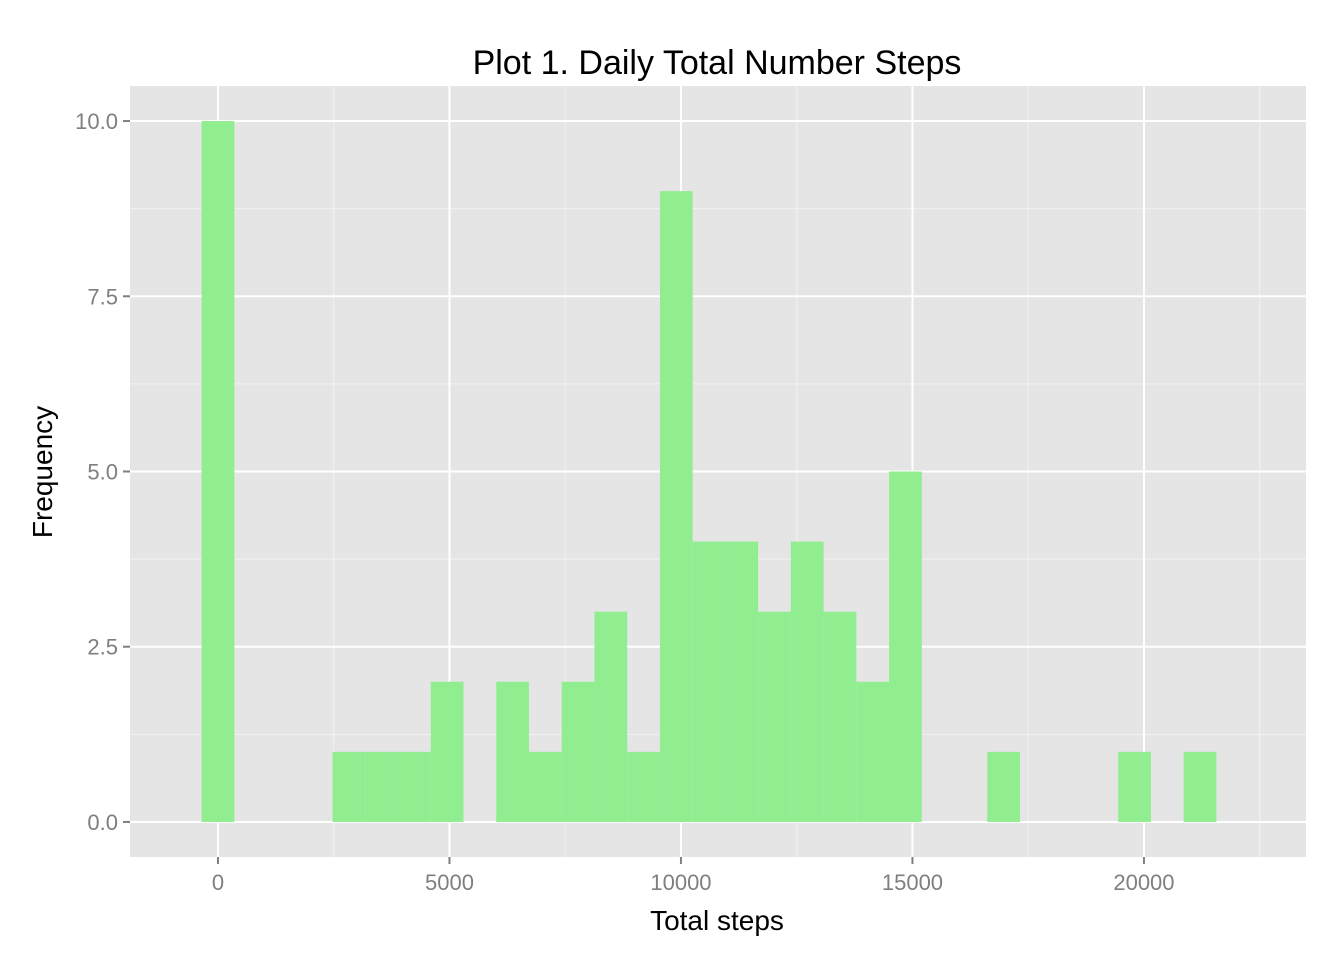  Describe the element at coordinates (96, 121) in the screenshot. I see `y-tick-label: 10.0` at that location.